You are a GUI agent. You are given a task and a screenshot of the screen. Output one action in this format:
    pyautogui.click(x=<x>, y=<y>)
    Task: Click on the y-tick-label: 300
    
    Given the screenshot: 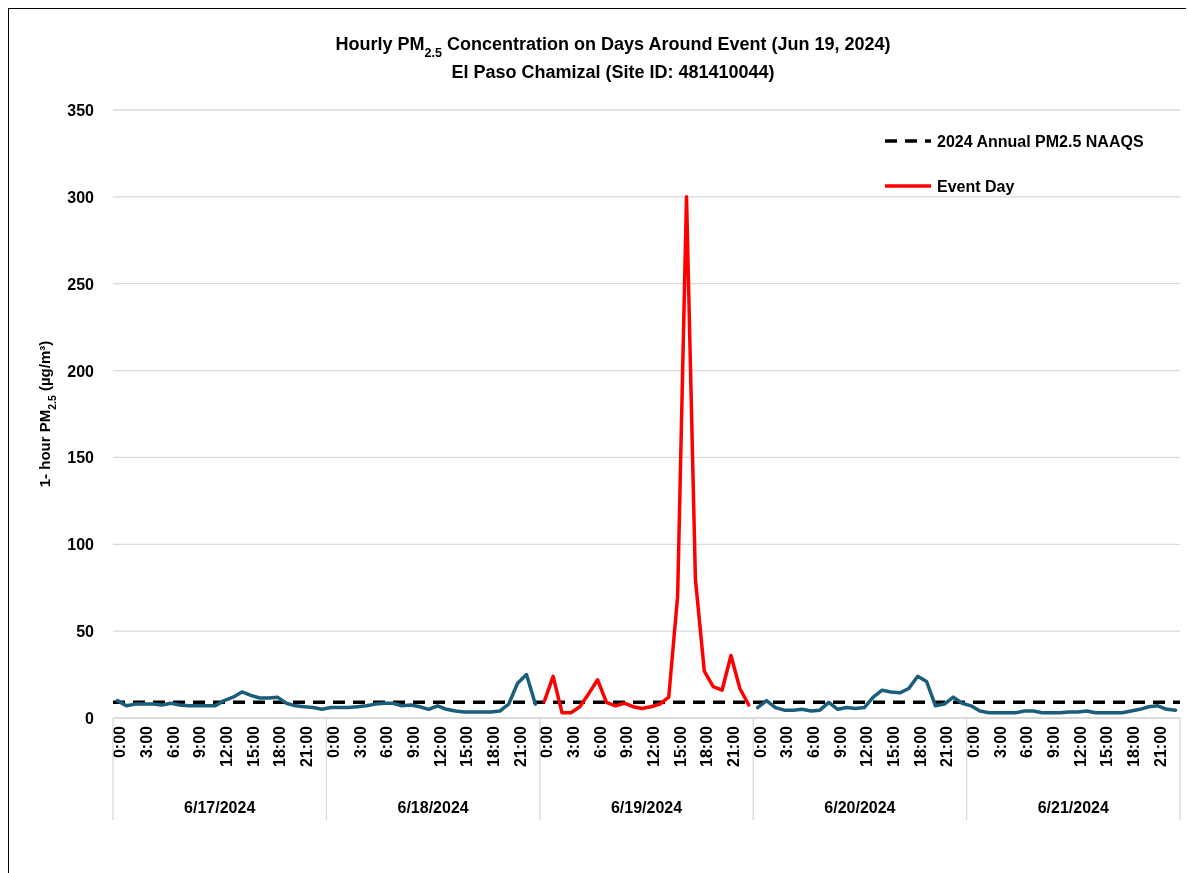 What is the action you would take?
    pyautogui.click(x=81, y=197)
    